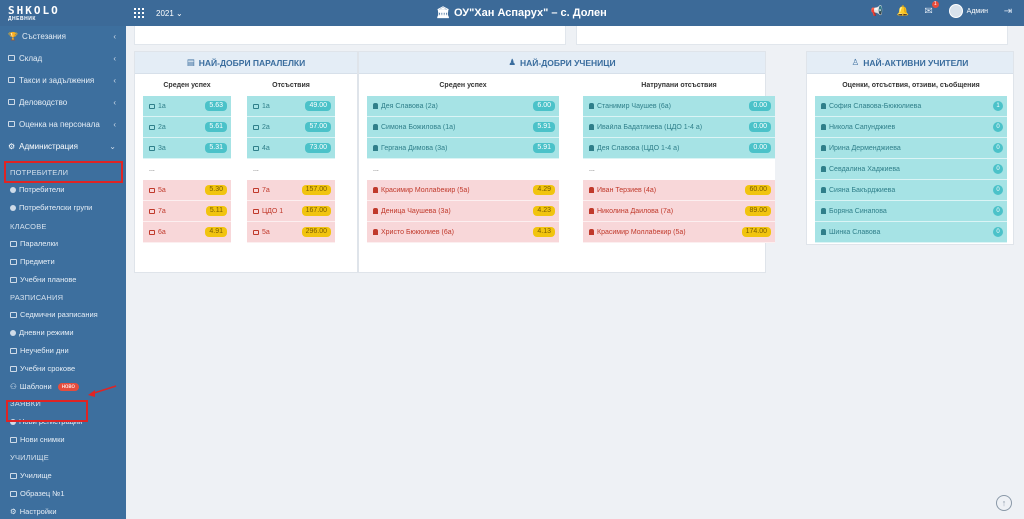  Describe the element at coordinates (316, 190) in the screenshot. I see `value-badge: 157.00` at that location.